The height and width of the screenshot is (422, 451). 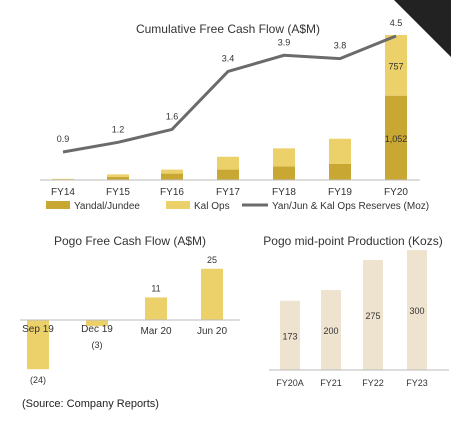 What do you see at coordinates (350, 206) in the screenshot?
I see `legend-label-reserves: Yan/Jun & Kal Ops Reserves (Moz)` at bounding box center [350, 206].